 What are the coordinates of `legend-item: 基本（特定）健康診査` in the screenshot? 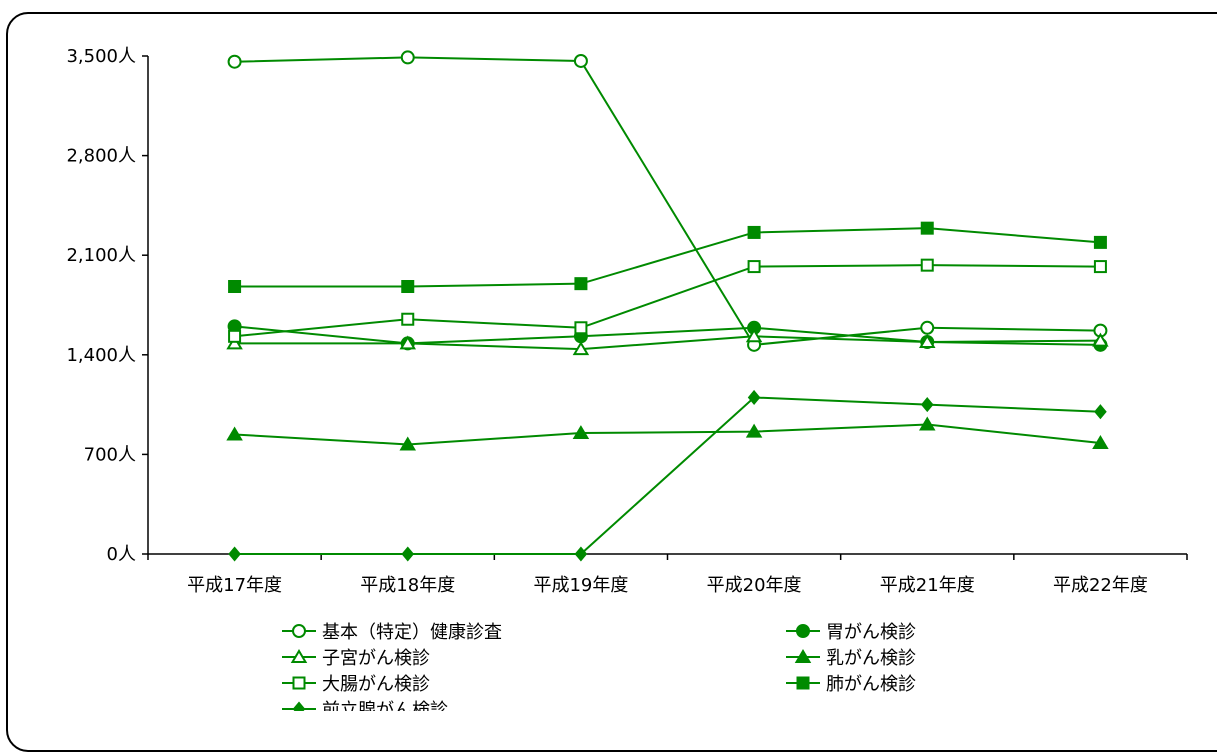 It's located at (392, 632).